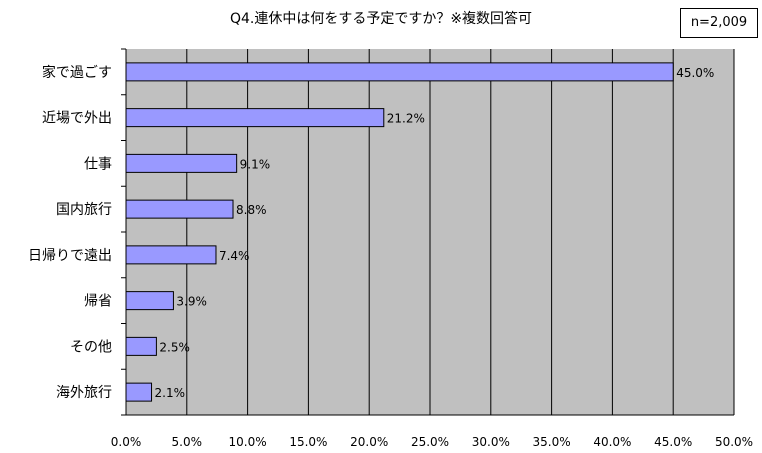 The height and width of the screenshot is (453, 762). Describe the element at coordinates (187, 442) in the screenshot. I see `x-tick-label: 5.0%` at that location.